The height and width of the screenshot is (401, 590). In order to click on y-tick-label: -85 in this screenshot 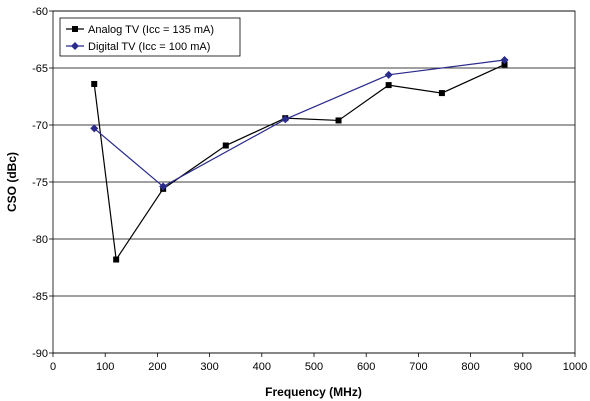, I will do `click(40, 297)`.